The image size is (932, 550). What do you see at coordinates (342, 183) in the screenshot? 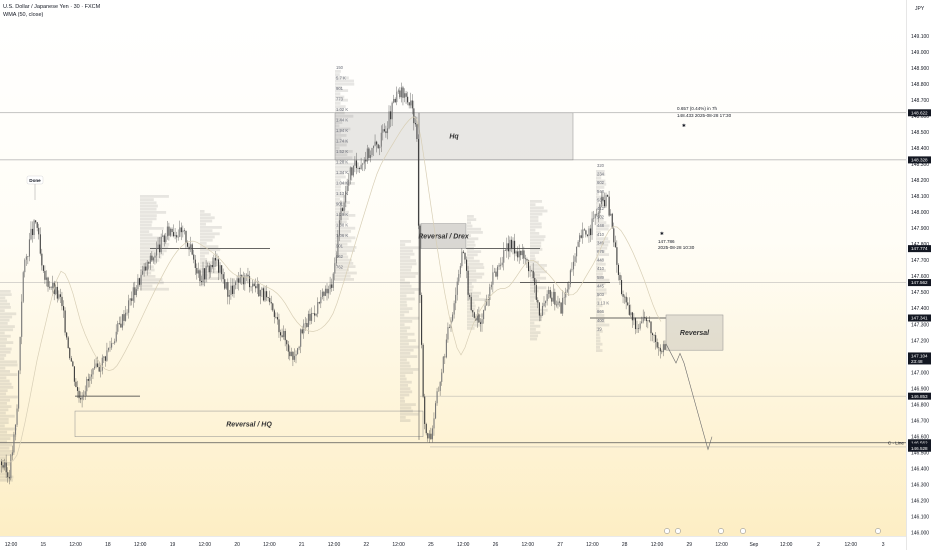
I see `volume-profile-label: 1.04 K` at bounding box center [342, 183].